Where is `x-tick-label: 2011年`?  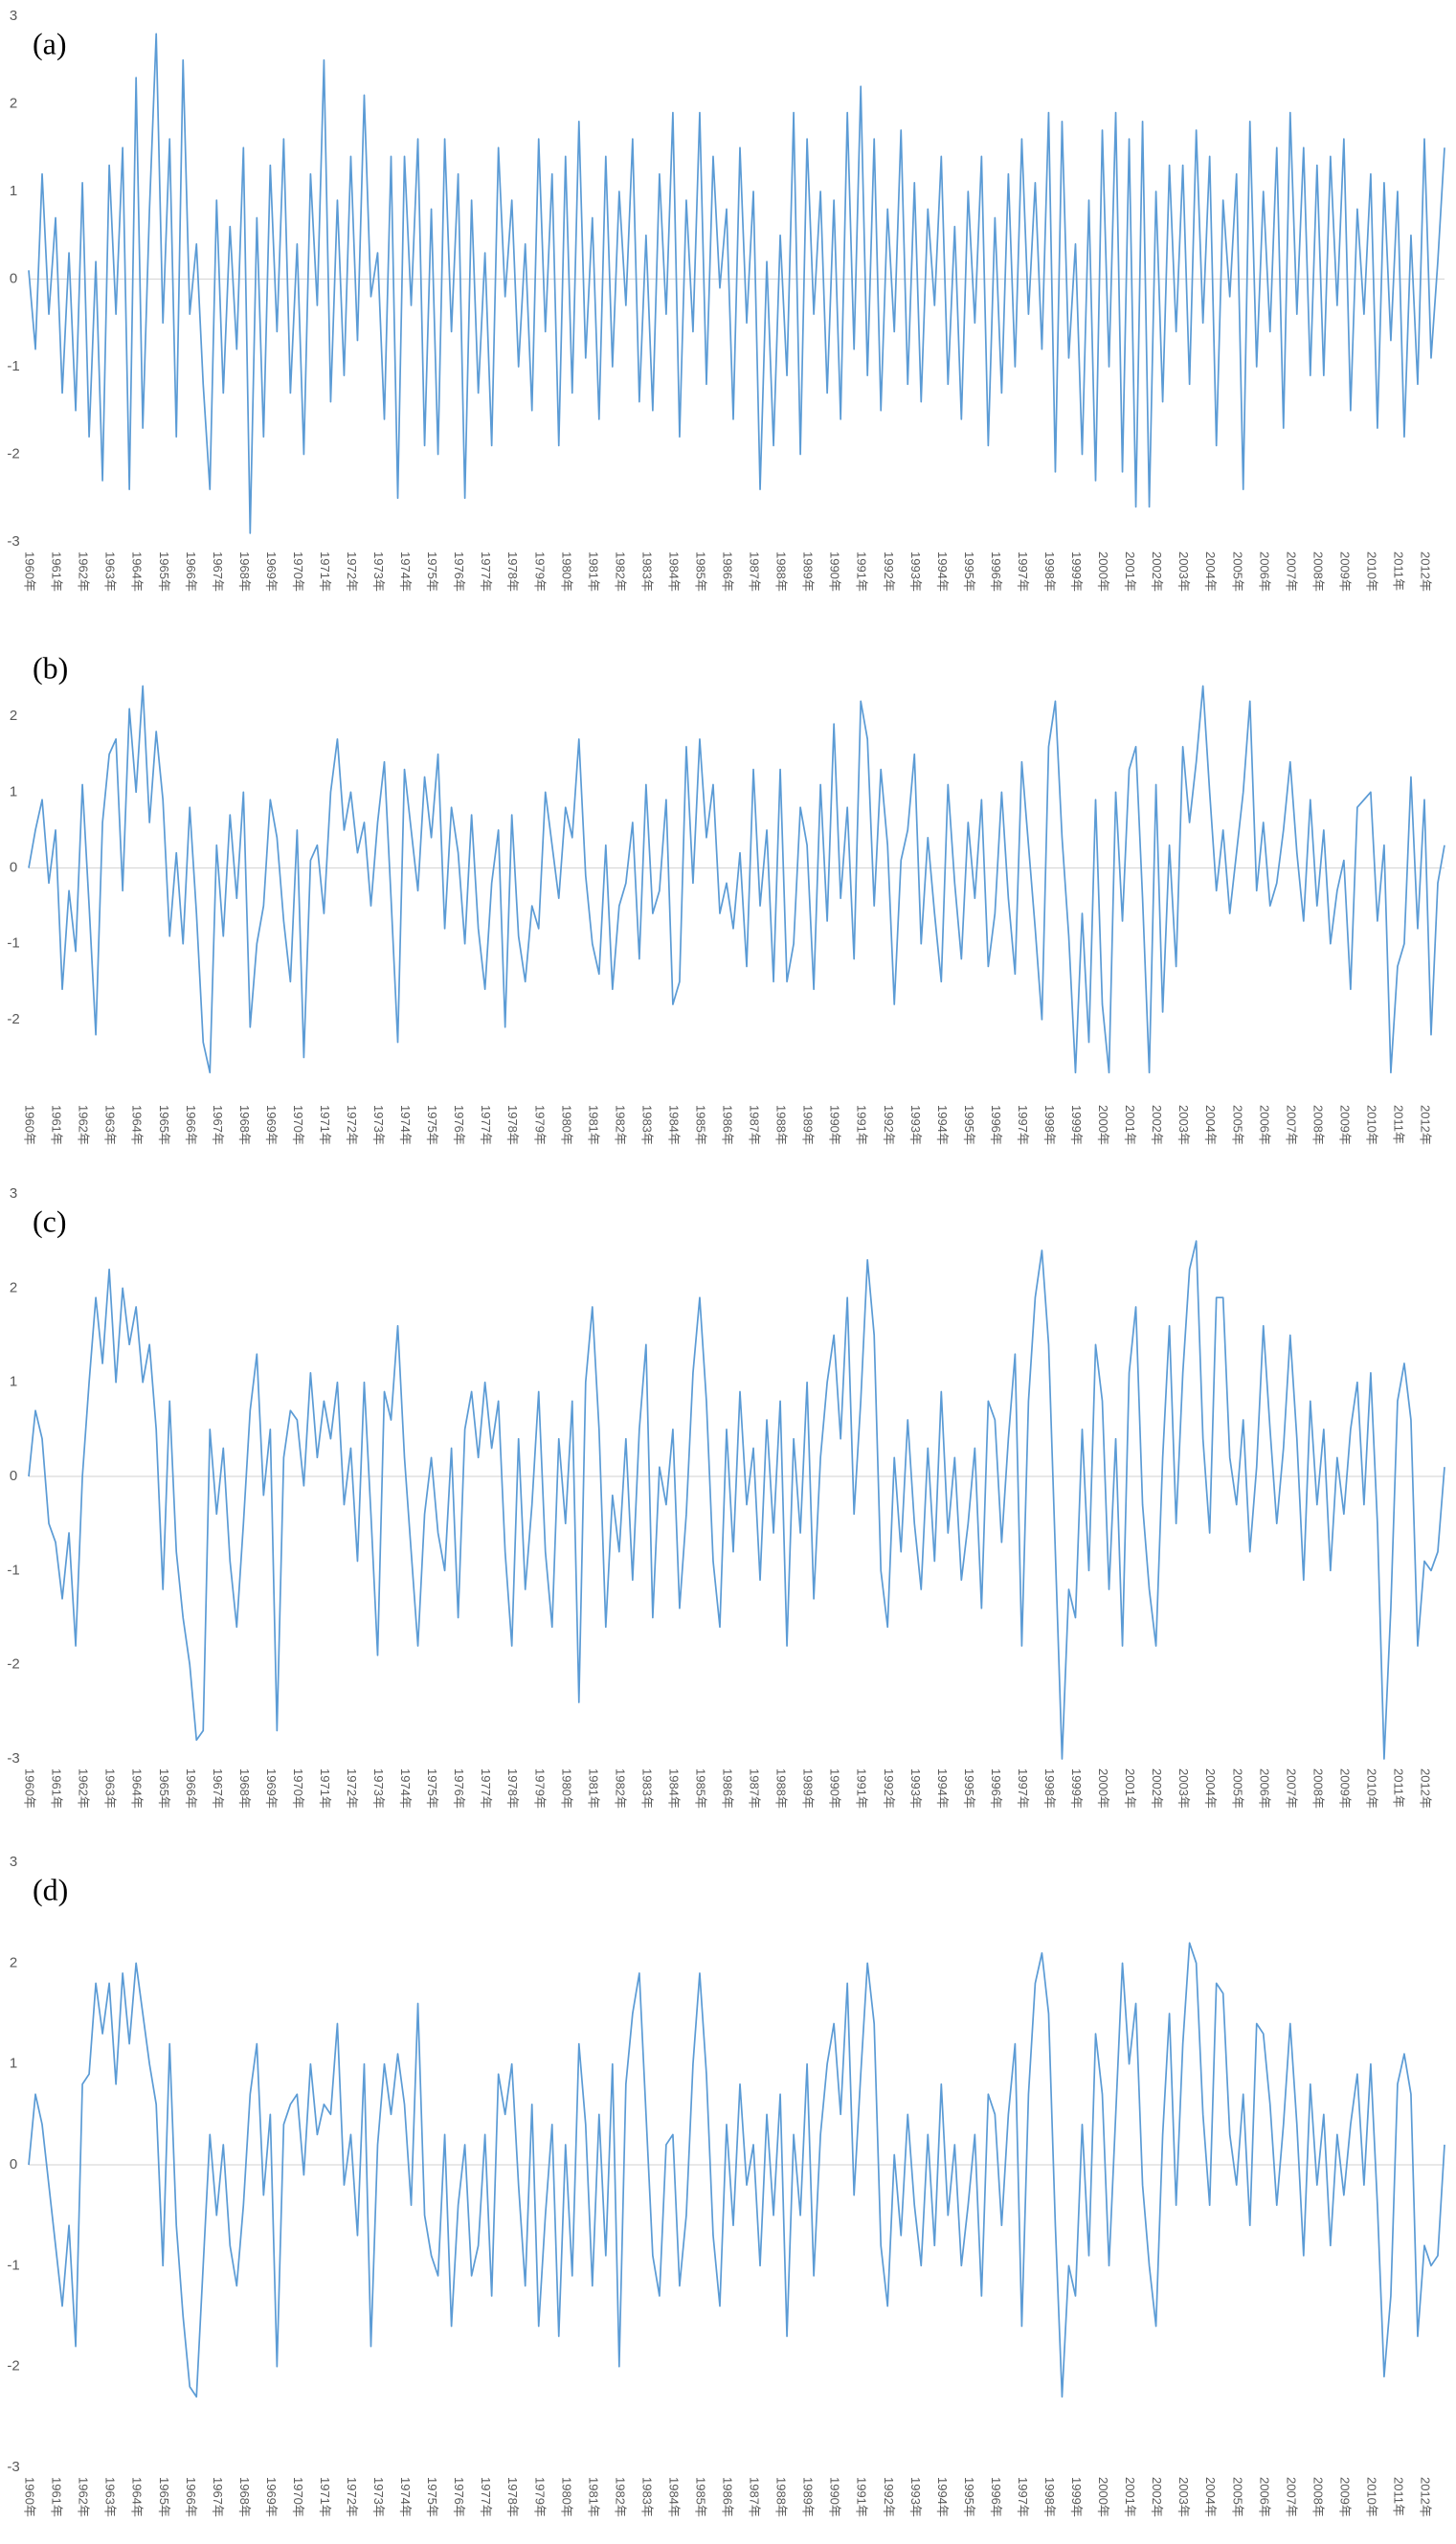
x-tick-label: 2011年 is located at coordinates (1398, 2496).